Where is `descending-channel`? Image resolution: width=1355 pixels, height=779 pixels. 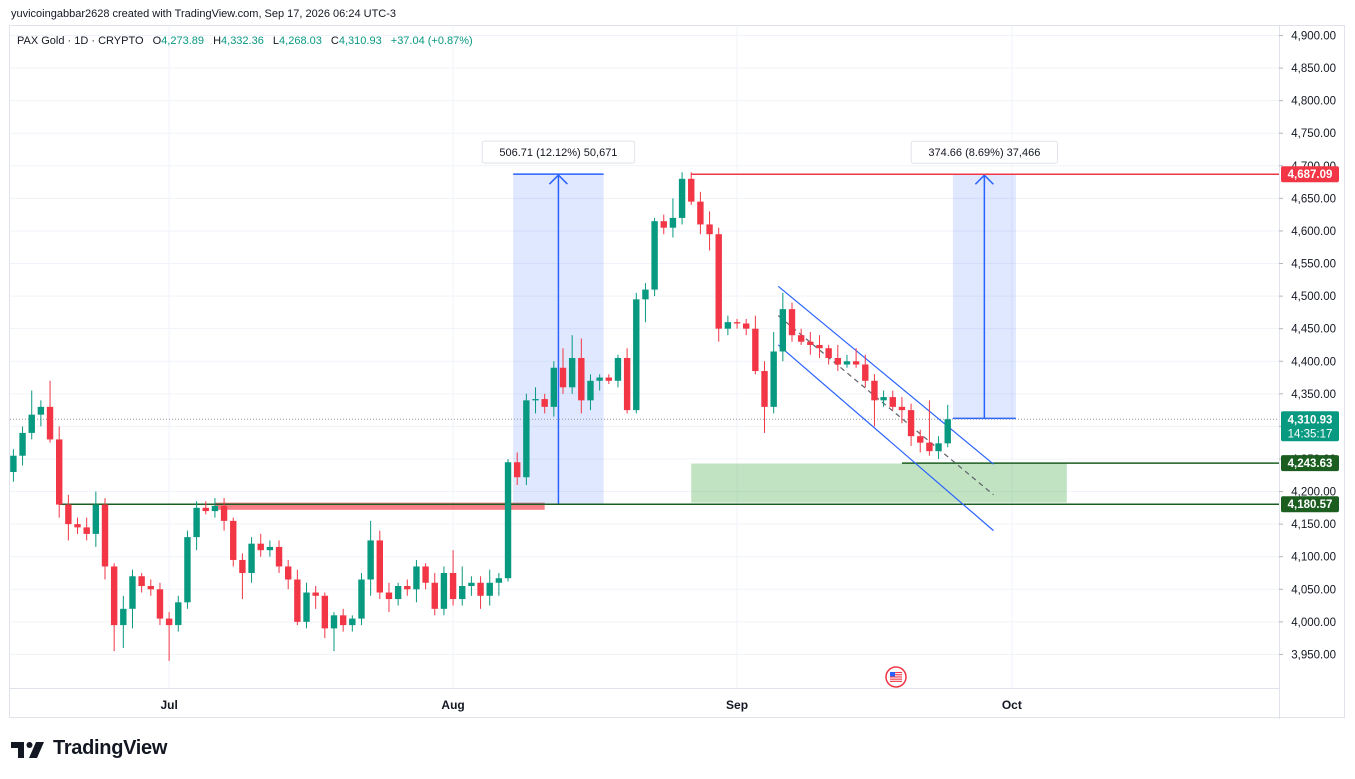 descending-channel is located at coordinates (885, 408).